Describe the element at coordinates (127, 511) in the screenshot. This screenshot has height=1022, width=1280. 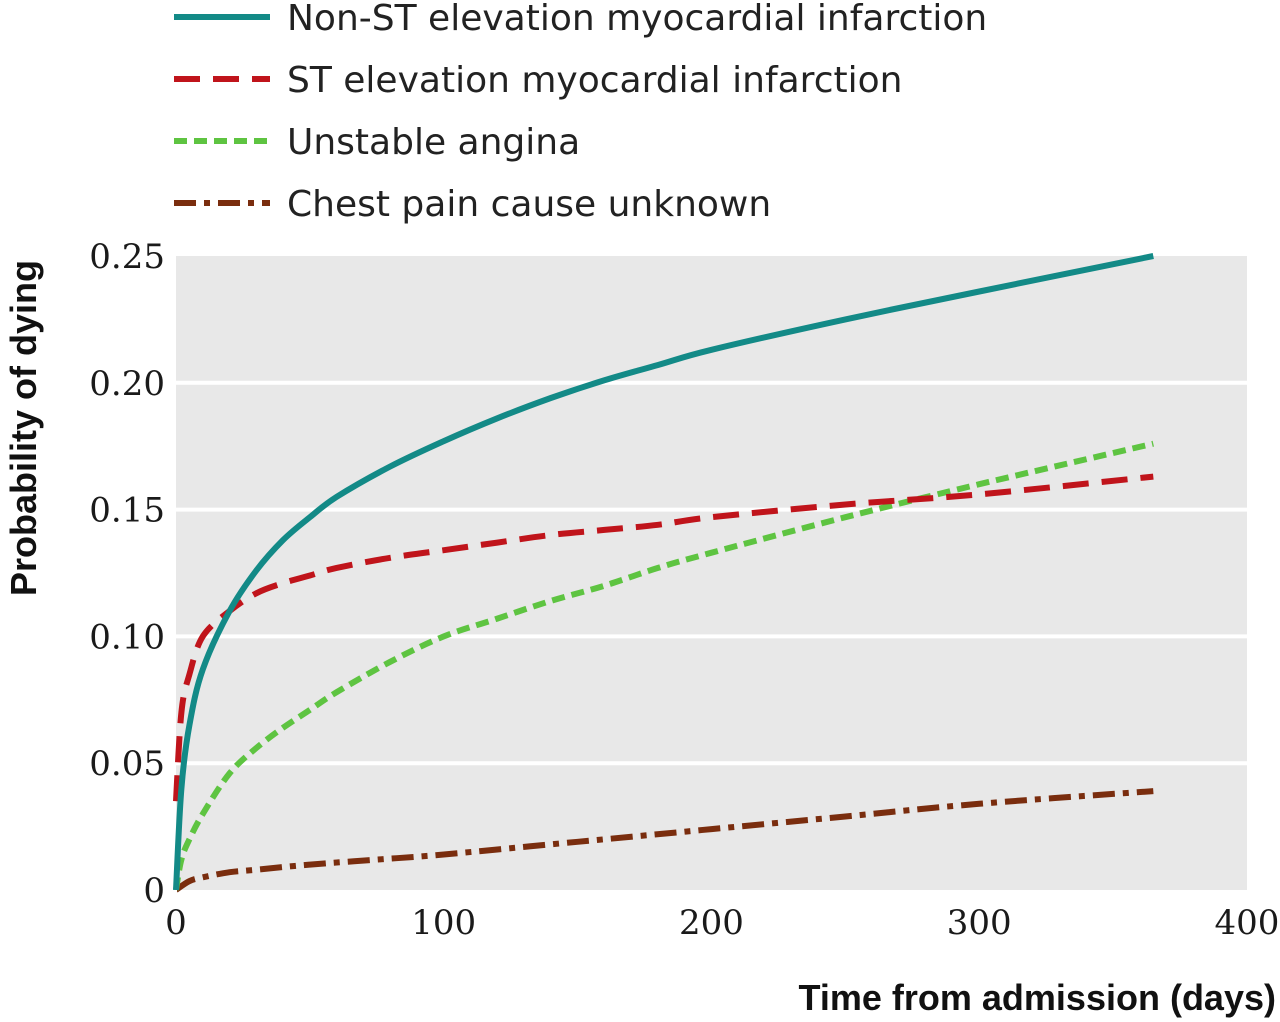
I see `y-tick-label: 0.15` at that location.